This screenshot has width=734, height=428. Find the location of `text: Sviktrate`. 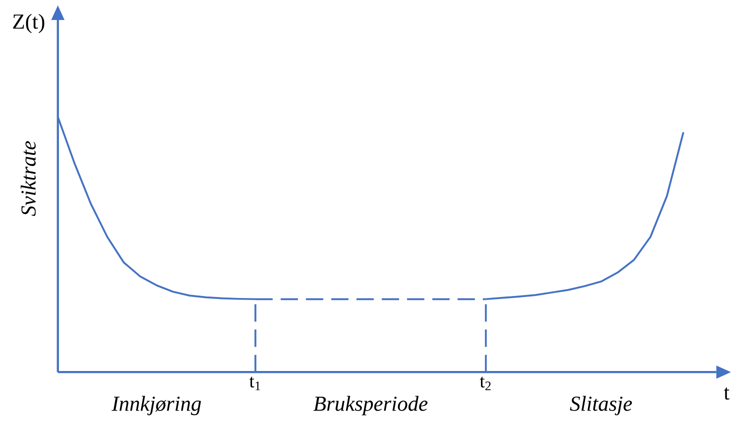

text: Sviktrate is located at coordinates (28, 178).